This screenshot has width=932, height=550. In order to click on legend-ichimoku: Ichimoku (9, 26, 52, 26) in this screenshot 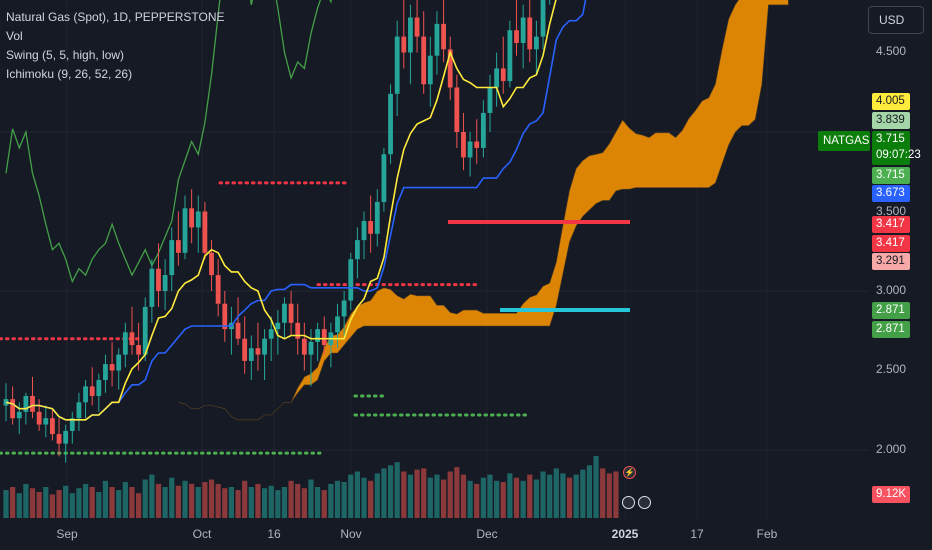, I will do `click(69, 74)`.